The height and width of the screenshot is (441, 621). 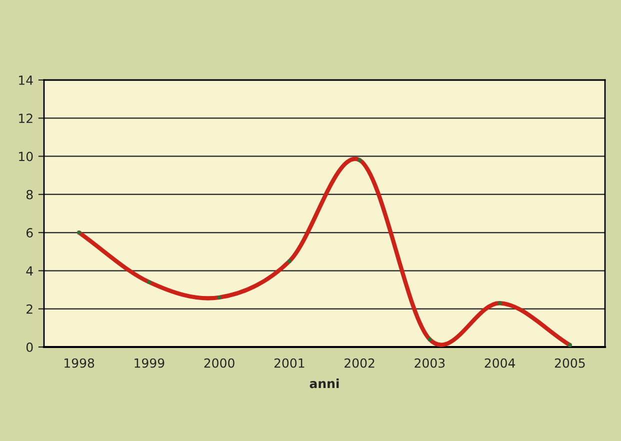 What do you see at coordinates (569, 363) in the screenshot?
I see `x-tick-label: 2005` at bounding box center [569, 363].